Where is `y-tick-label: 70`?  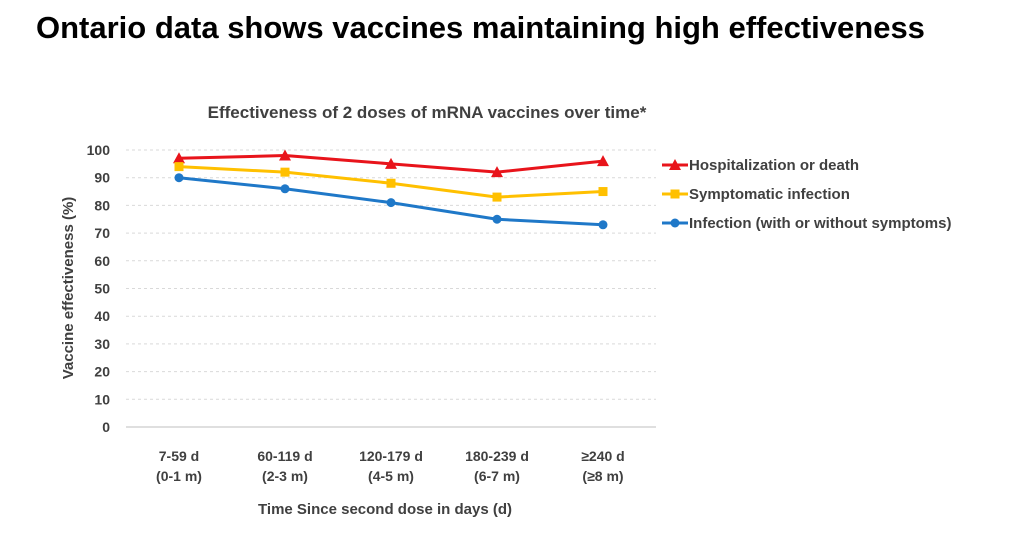 y-tick-label: 70 is located at coordinates (102, 233).